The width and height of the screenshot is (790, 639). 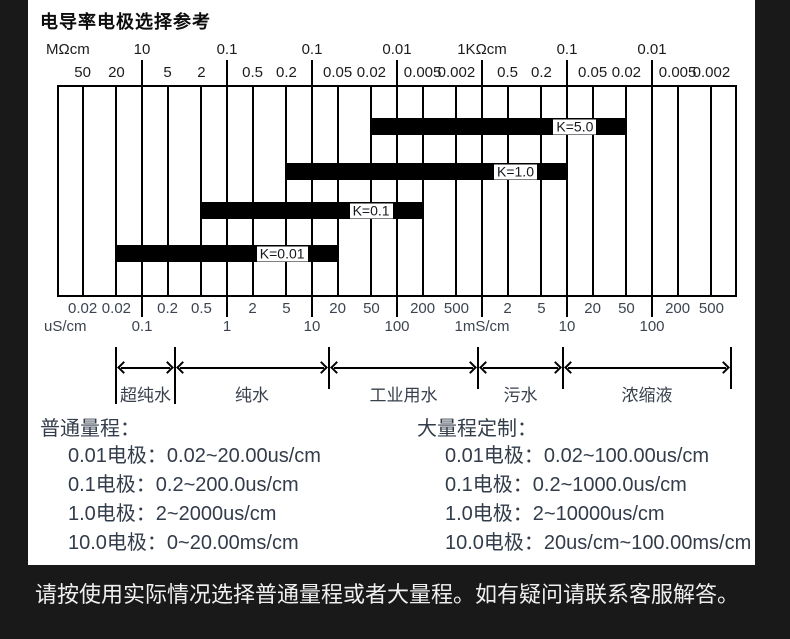 I want to click on top-minor-tick-label: 2, so click(x=201, y=72).